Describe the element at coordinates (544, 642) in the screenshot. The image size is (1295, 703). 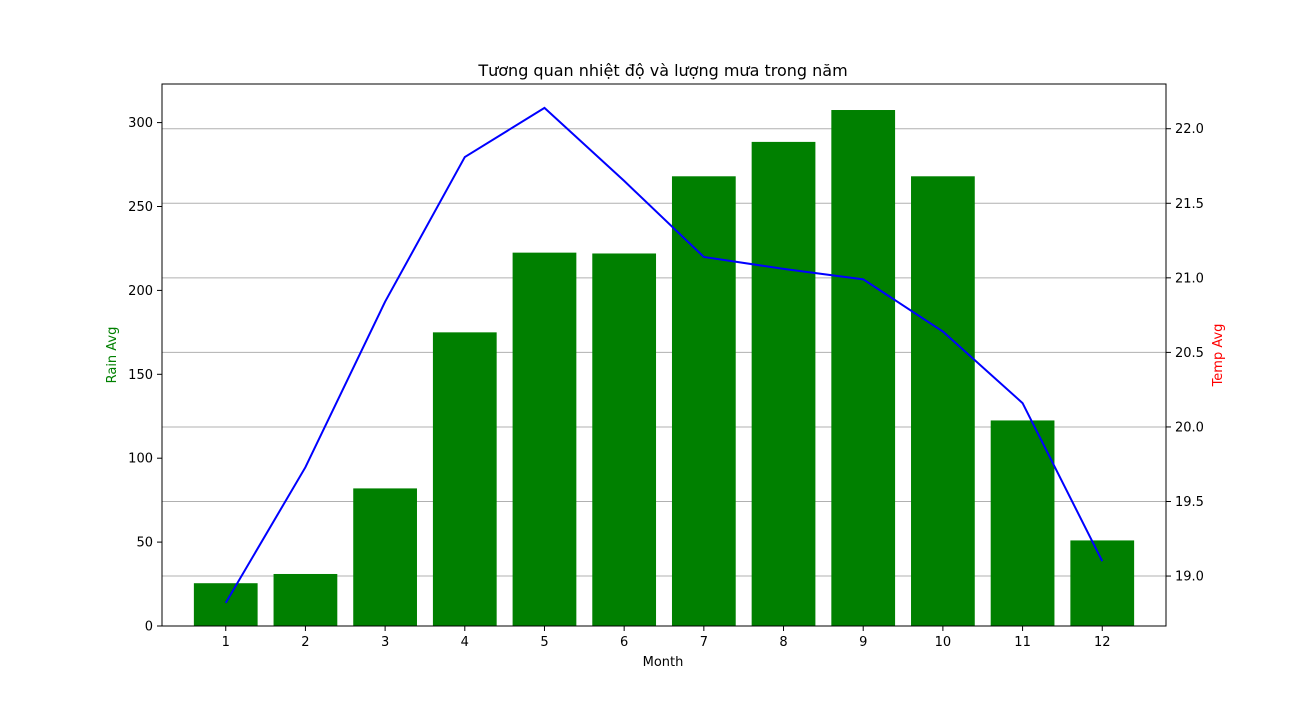
I see `x-tick-label: 5` at that location.